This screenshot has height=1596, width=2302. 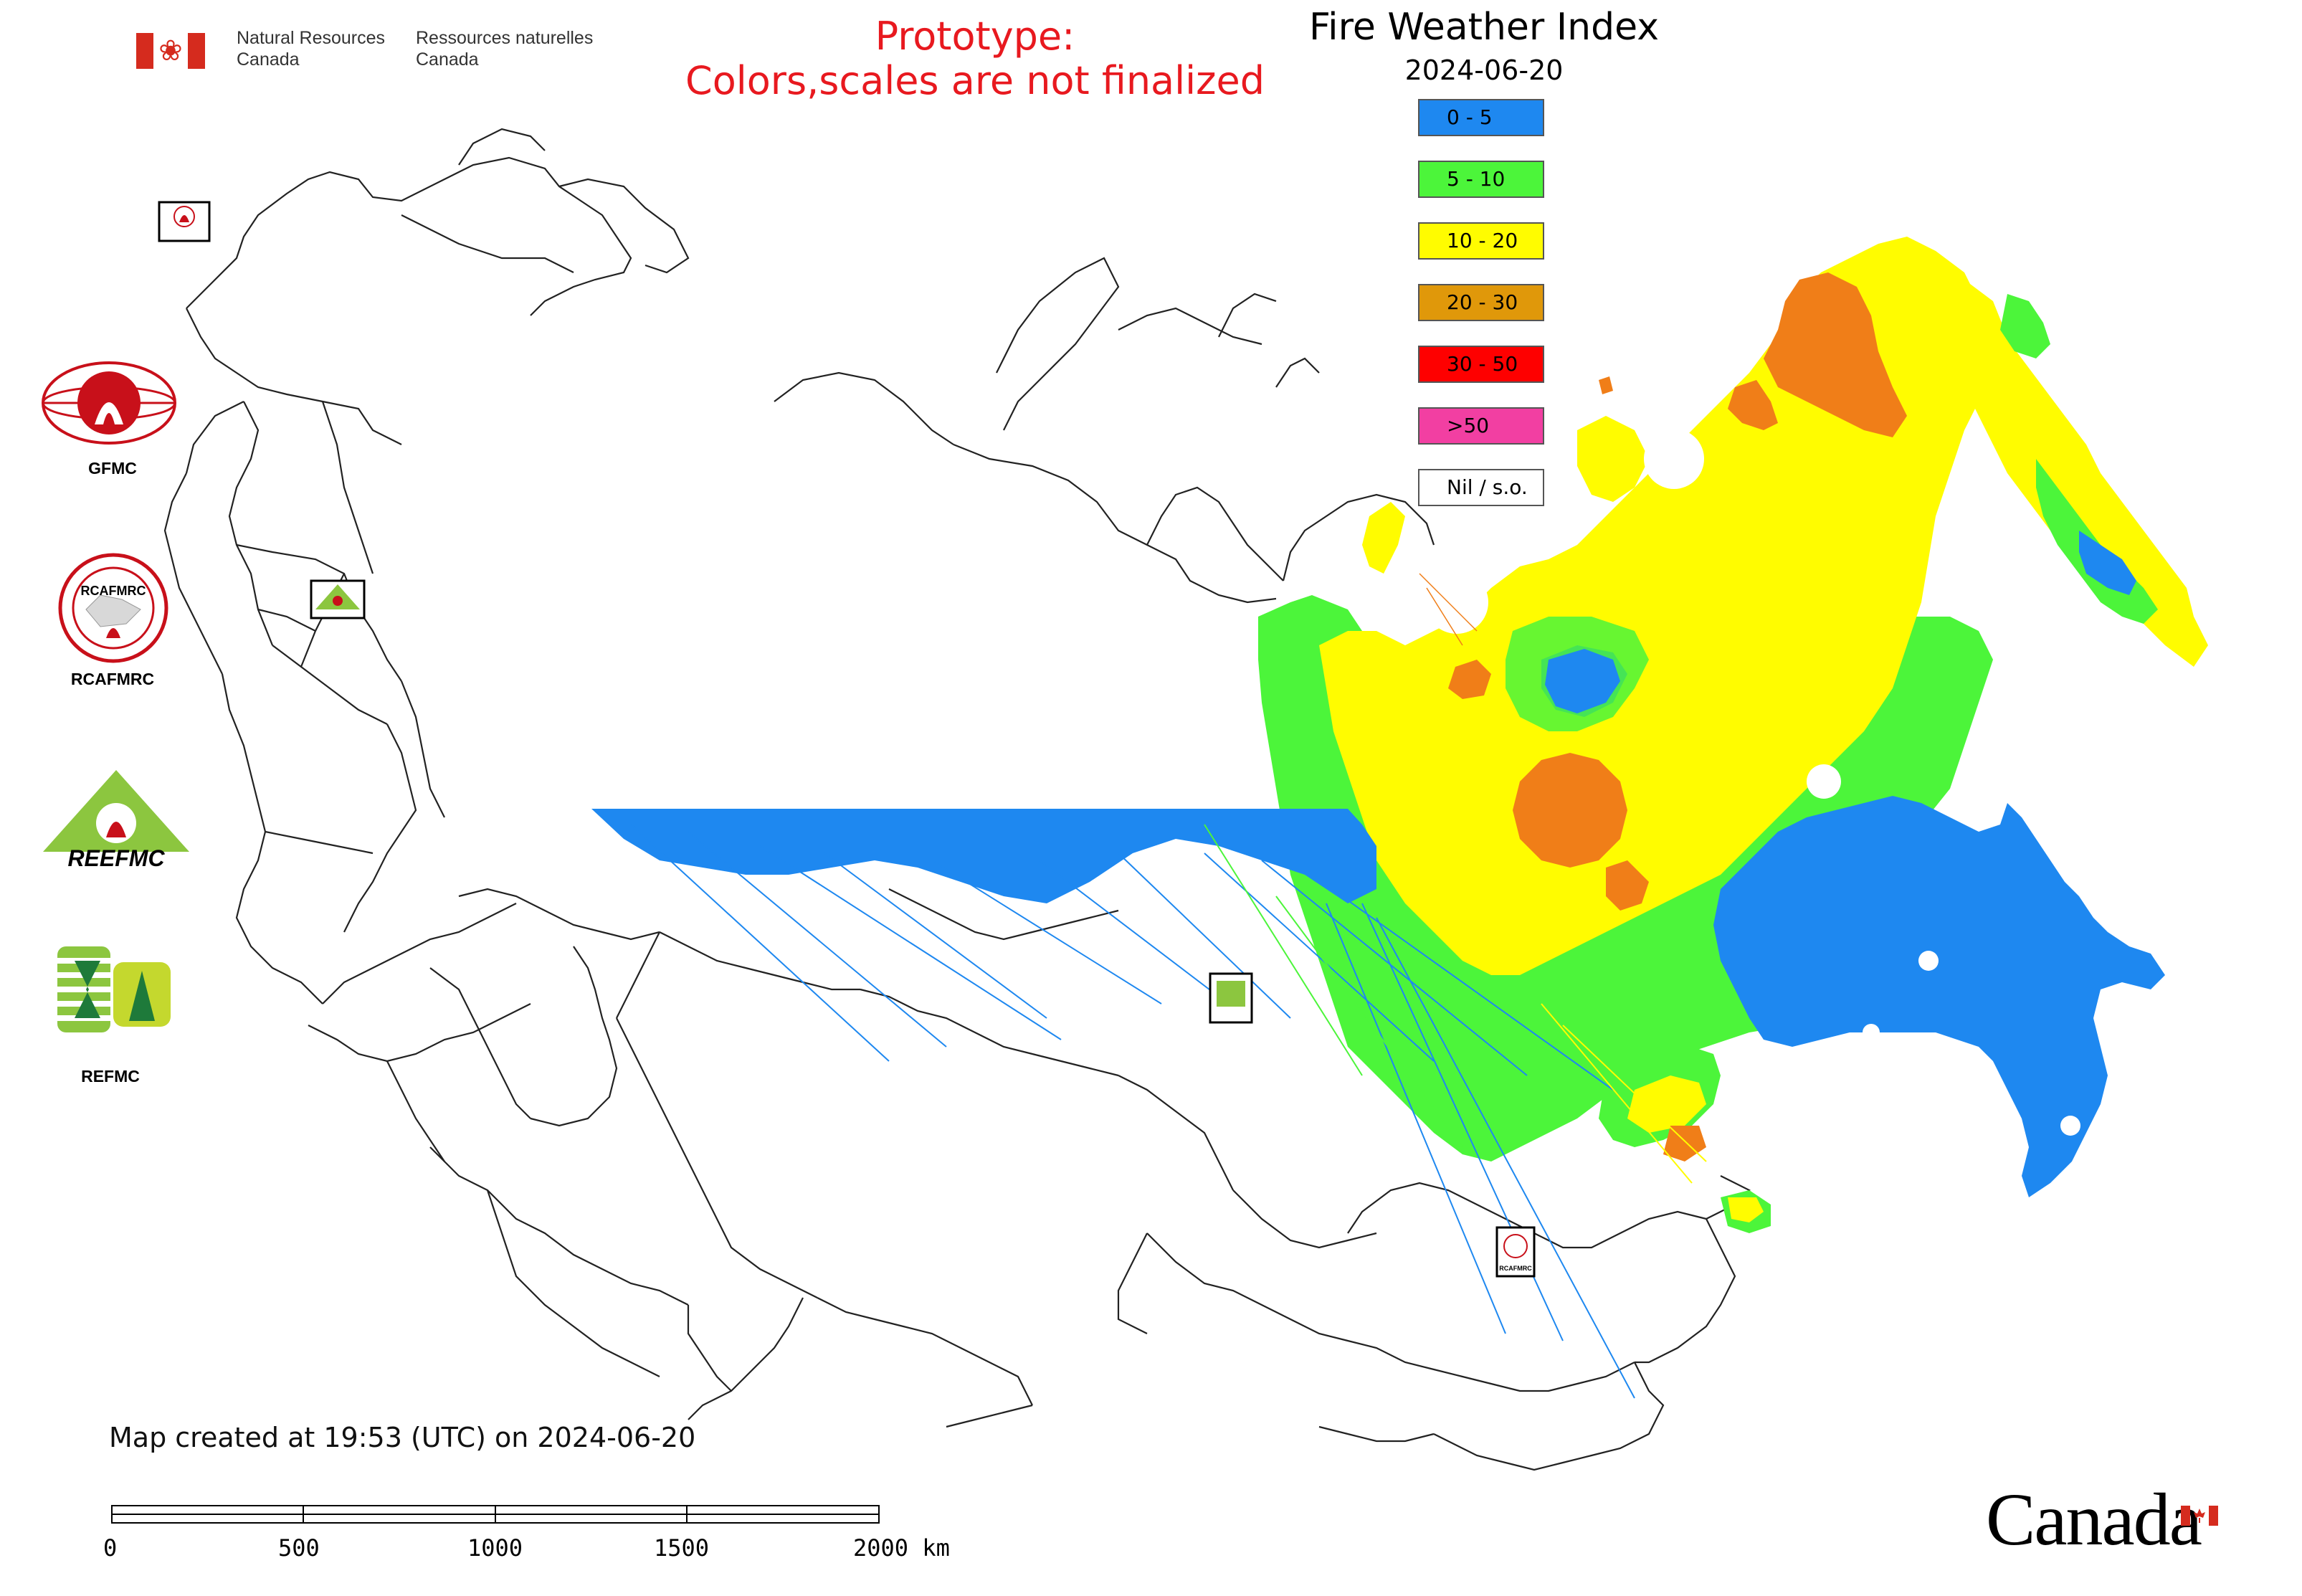 I want to click on rcafmrc-label: RCAFMRC, so click(x=113, y=679).